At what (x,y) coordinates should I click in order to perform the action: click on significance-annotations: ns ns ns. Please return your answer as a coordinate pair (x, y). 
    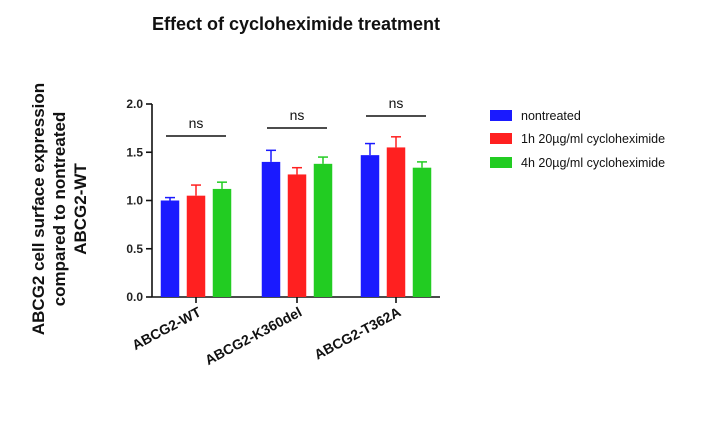
    Looking at the image, I should click on (296, 116).